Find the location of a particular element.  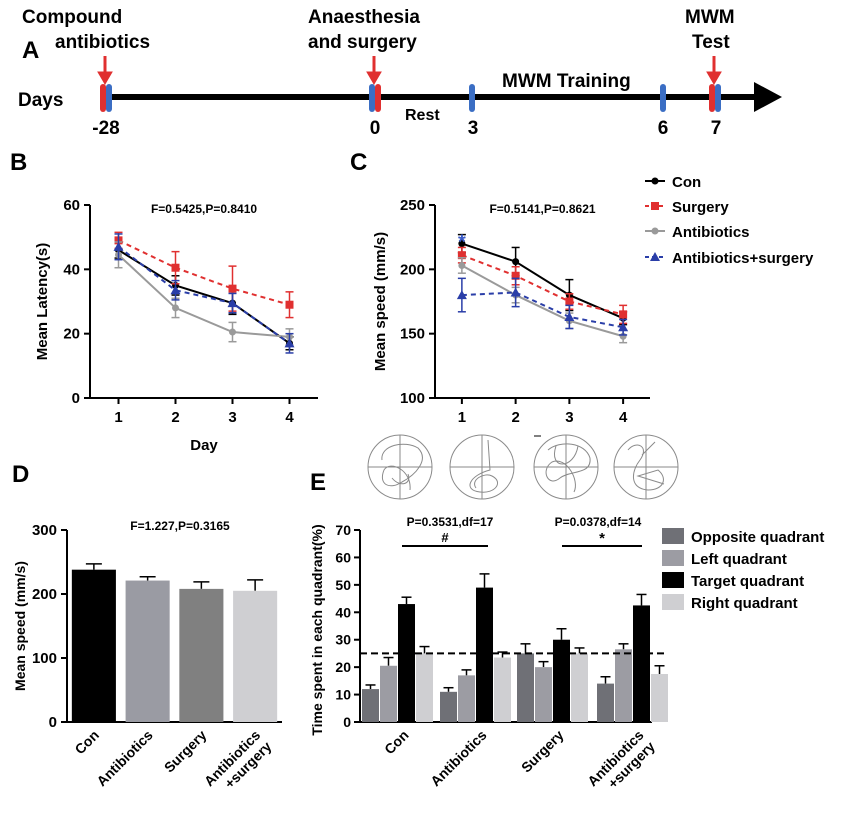

marker-blue-d7 is located at coordinates (718, 98).